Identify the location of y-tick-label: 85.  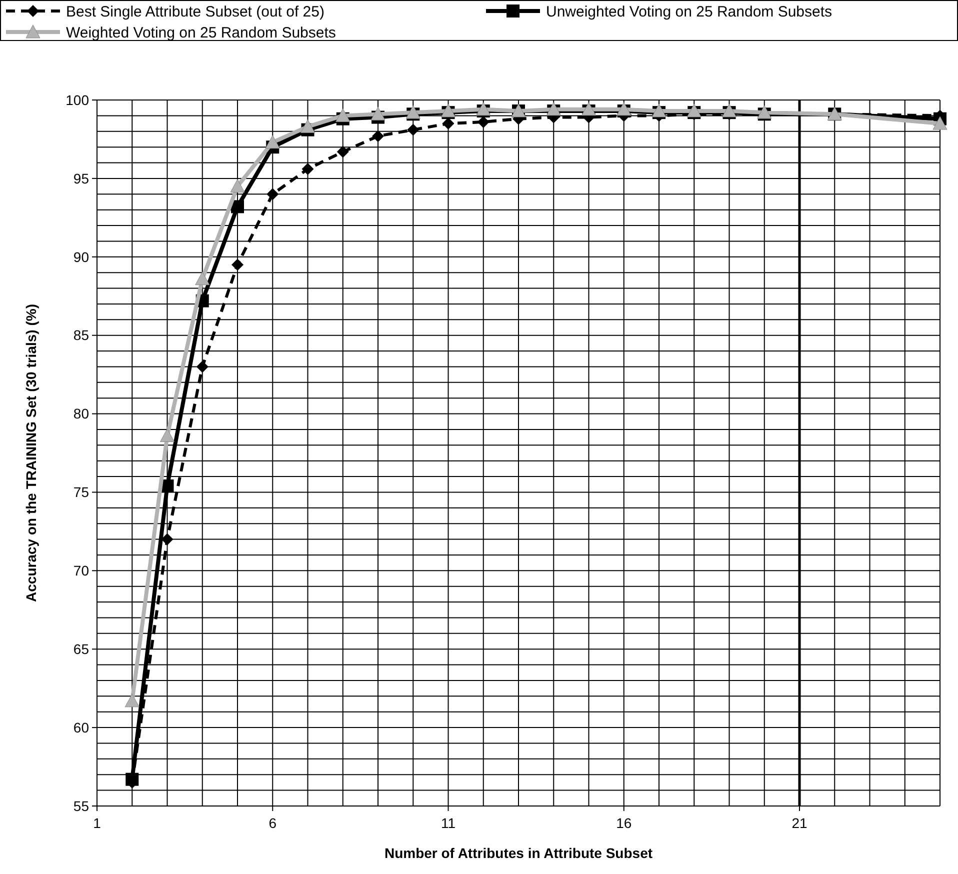
(81, 335).